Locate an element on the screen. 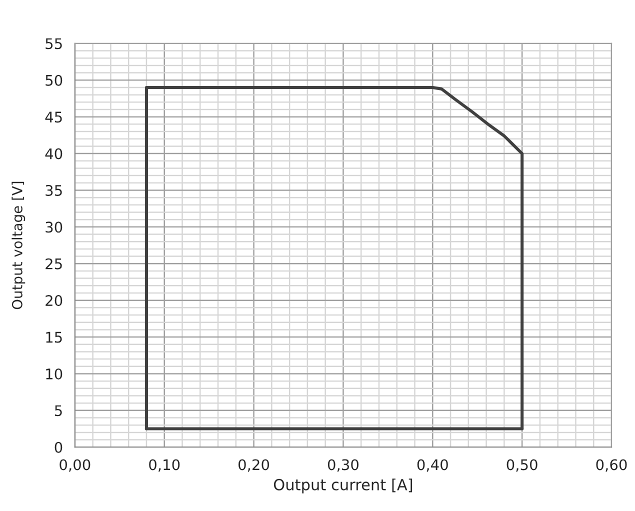  y-tick-label: 15 is located at coordinates (54, 337).